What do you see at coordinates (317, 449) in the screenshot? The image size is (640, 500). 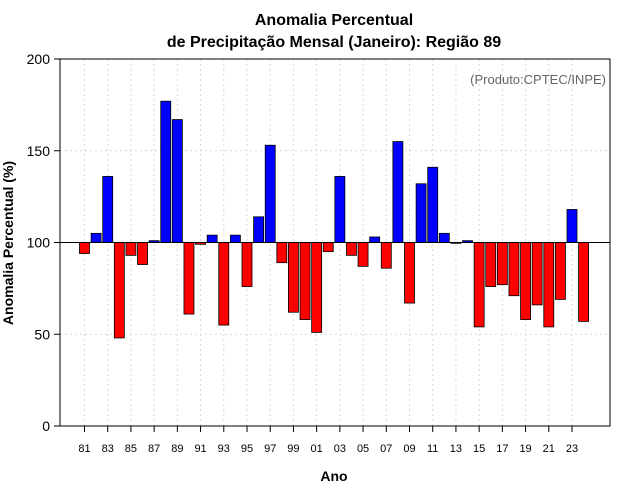 I see `x-tick-label: 01` at bounding box center [317, 449].